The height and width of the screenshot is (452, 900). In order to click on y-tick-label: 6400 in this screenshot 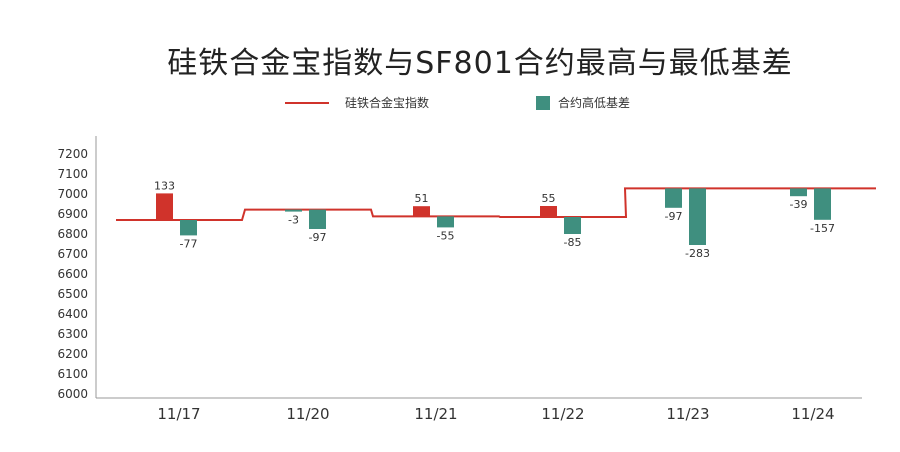, I will do `click(72, 314)`.